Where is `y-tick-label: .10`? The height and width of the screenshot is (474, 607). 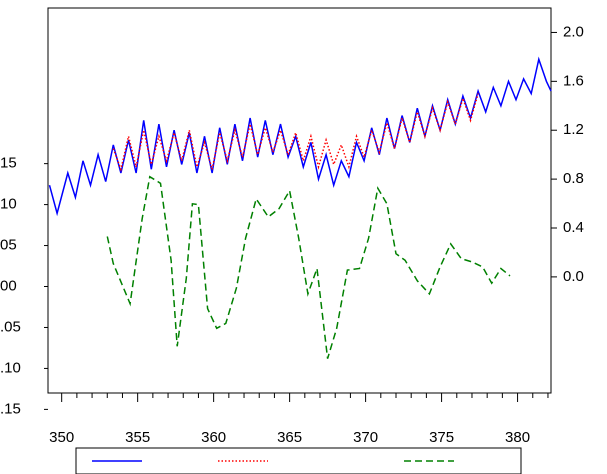
y-tick-label: .10 is located at coordinates (10, 367).